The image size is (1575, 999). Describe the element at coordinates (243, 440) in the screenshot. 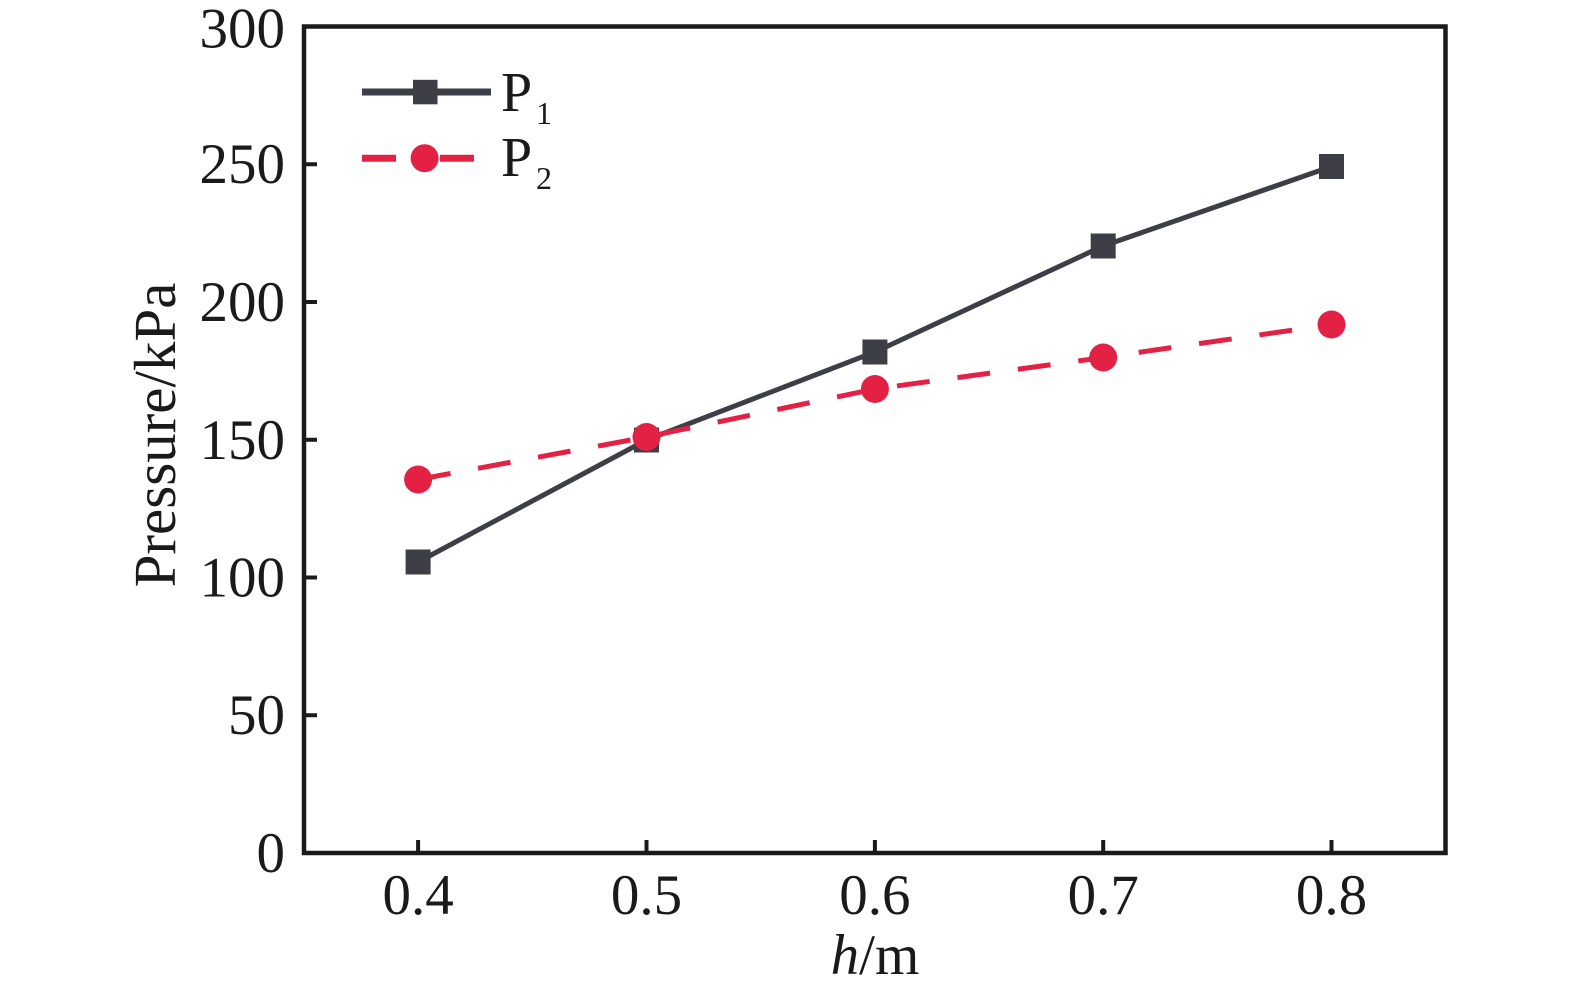

I see `svg-text: 150` at that location.